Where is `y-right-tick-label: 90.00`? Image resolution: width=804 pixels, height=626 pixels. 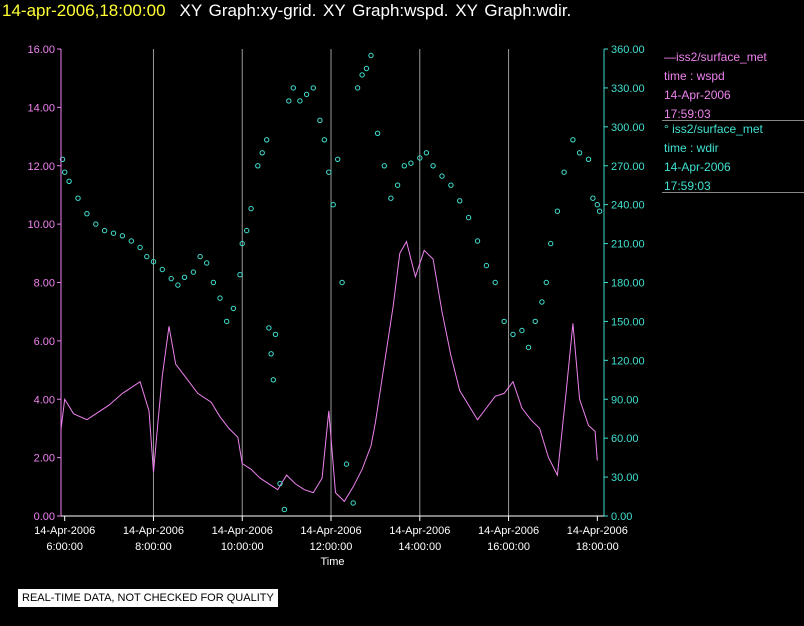
y-right-tick-label: 90.00 is located at coordinates (625, 400).